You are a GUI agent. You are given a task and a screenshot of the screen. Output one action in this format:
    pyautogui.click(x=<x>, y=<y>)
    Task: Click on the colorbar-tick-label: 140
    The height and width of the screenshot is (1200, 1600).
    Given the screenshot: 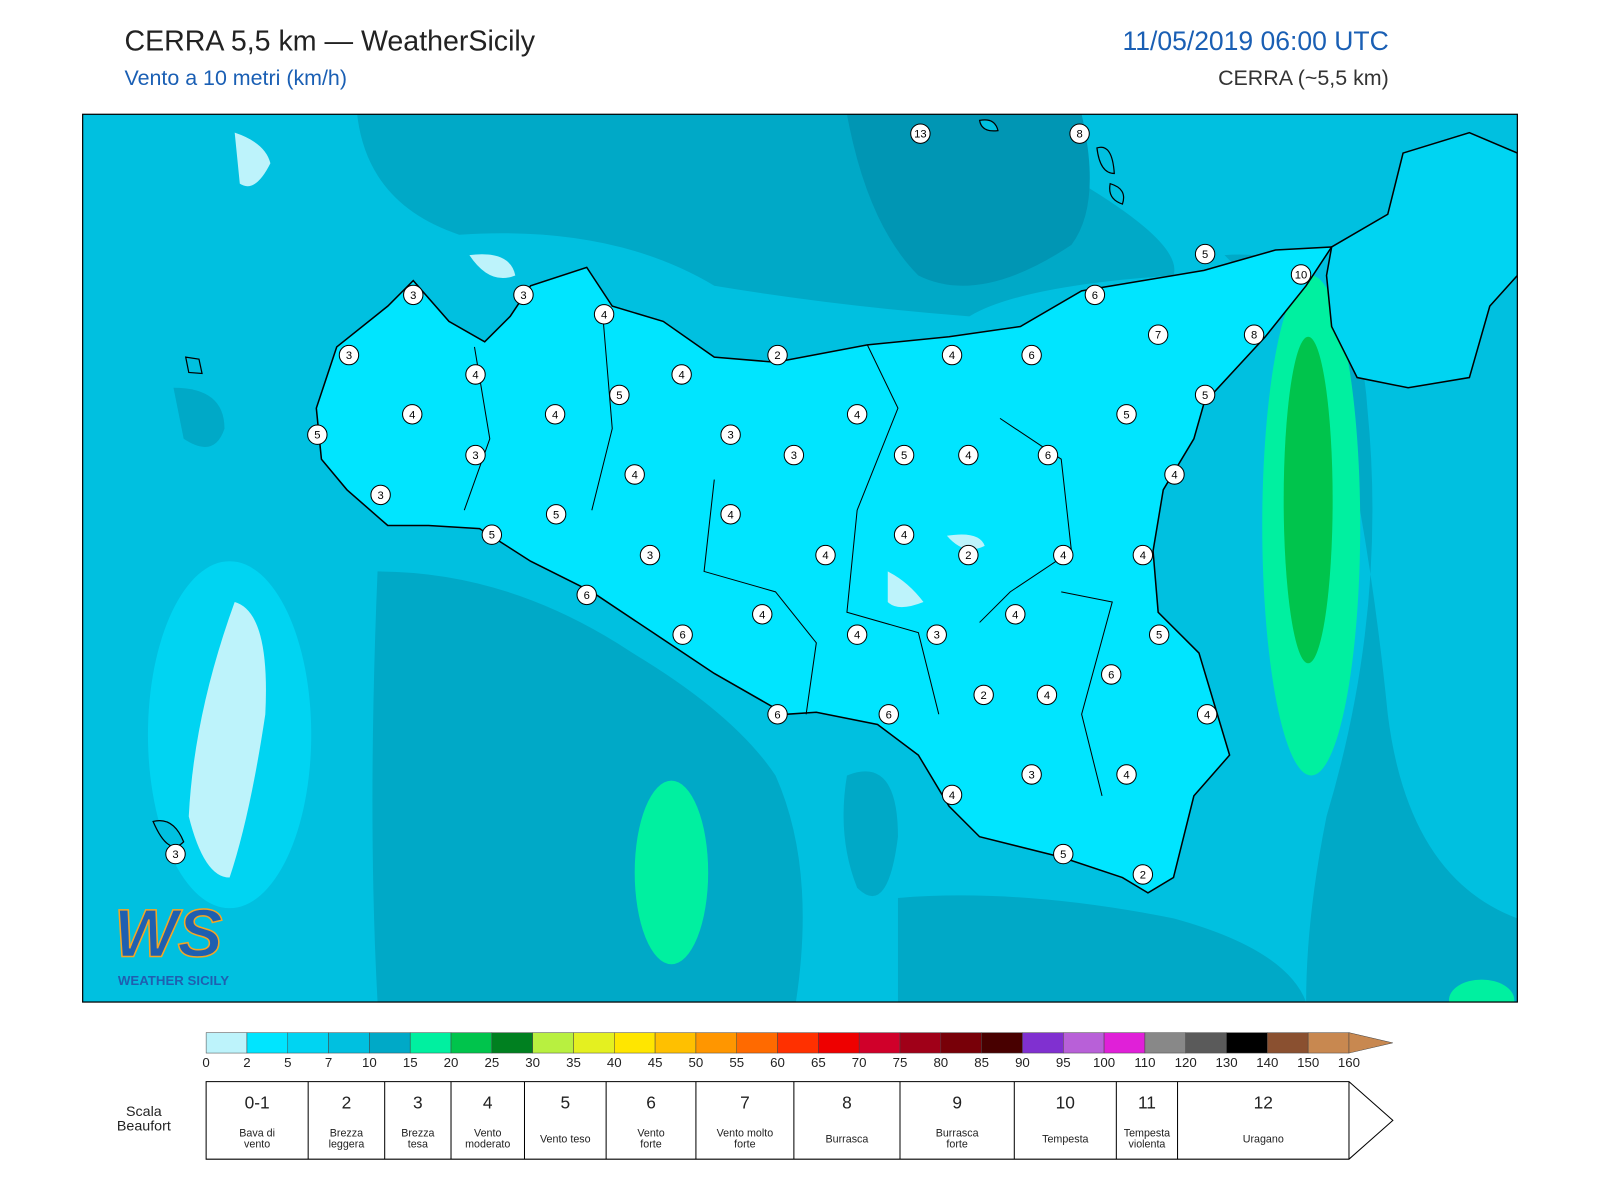 What is the action you would take?
    pyautogui.click(x=1267, y=1062)
    